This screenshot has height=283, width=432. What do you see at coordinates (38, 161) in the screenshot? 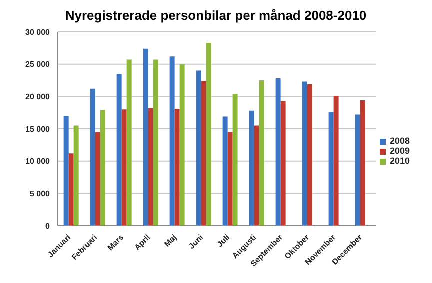
I see `y-tick-label: 10 000` at bounding box center [38, 161].